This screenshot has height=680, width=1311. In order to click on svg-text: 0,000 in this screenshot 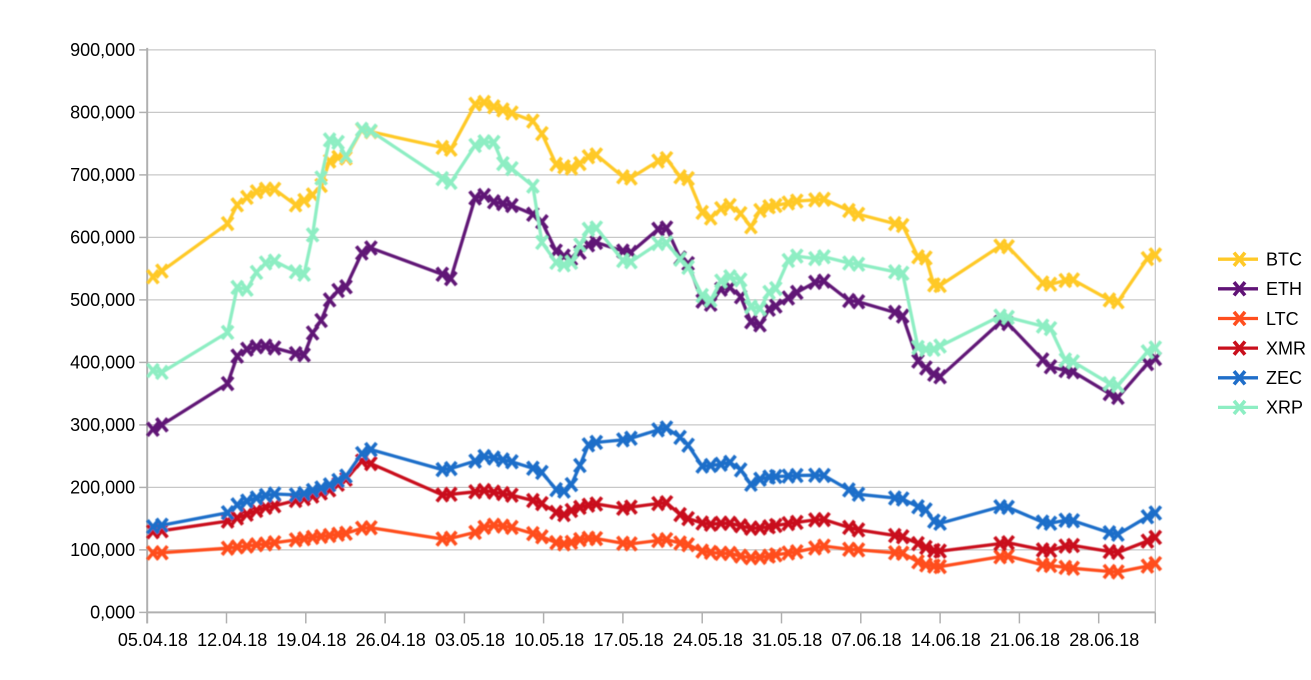, I will do `click(112, 613)`.